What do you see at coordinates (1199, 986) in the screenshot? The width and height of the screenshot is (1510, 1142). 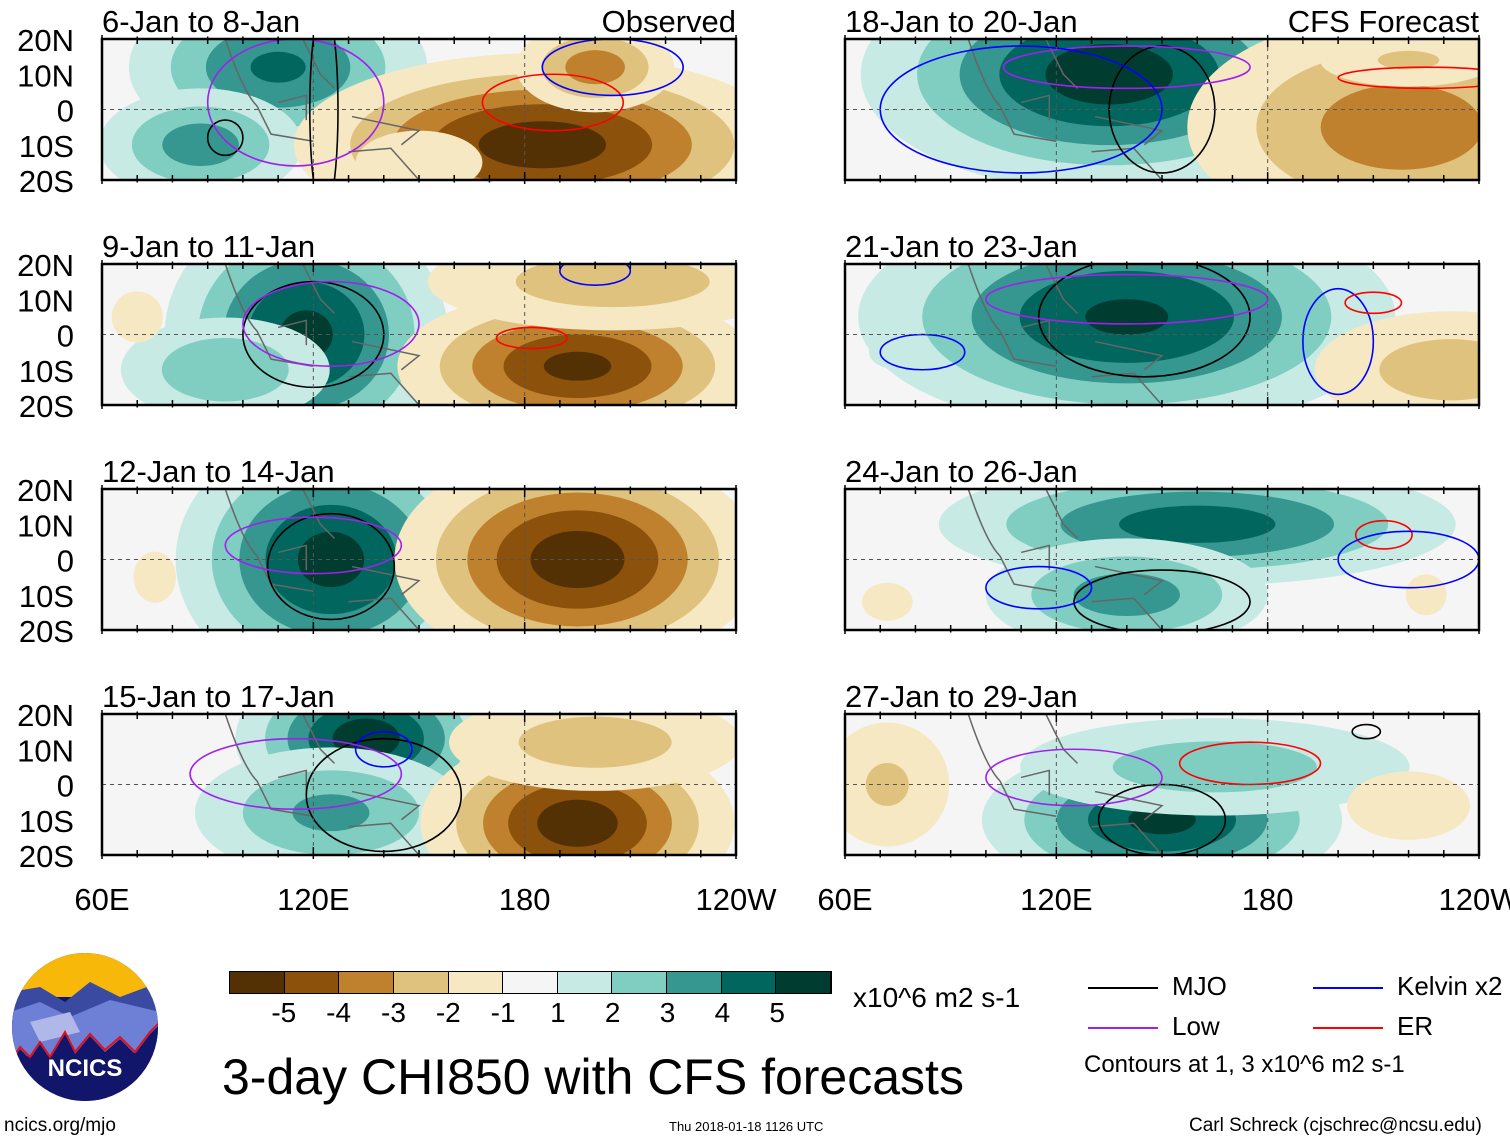 I see `legend-label: MJO` at bounding box center [1199, 986].